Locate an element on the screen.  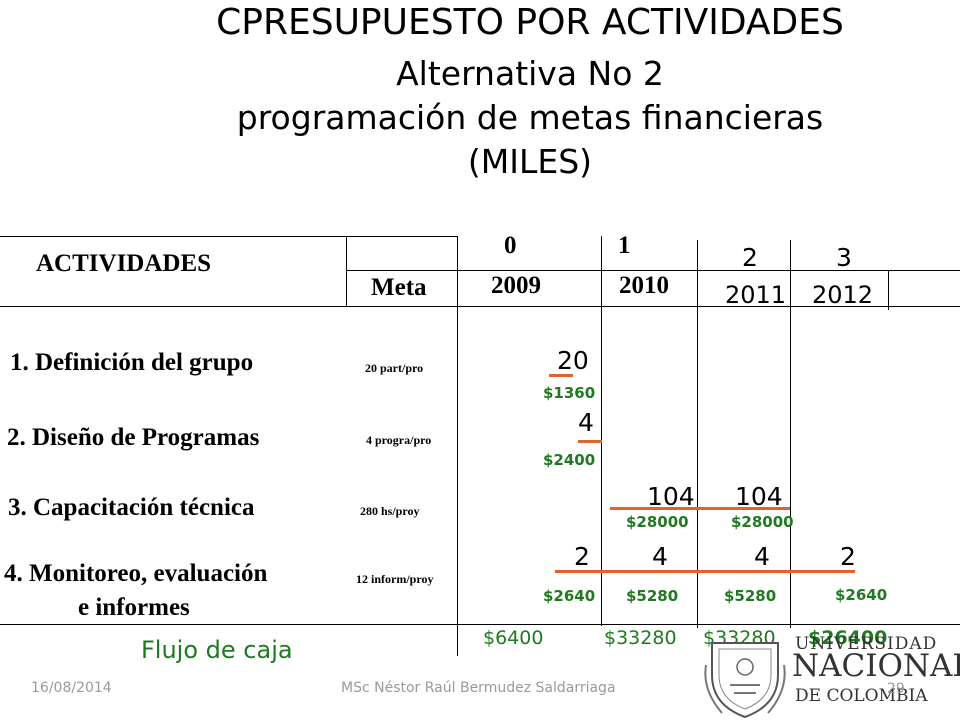
row4-qty-2009: 2 is located at coordinates (582, 556).